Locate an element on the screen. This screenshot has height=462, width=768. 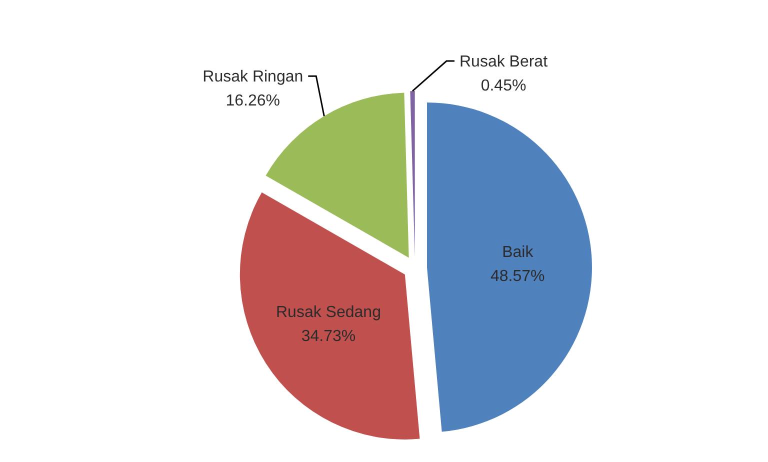
data-label: 0.45% is located at coordinates (503, 86).